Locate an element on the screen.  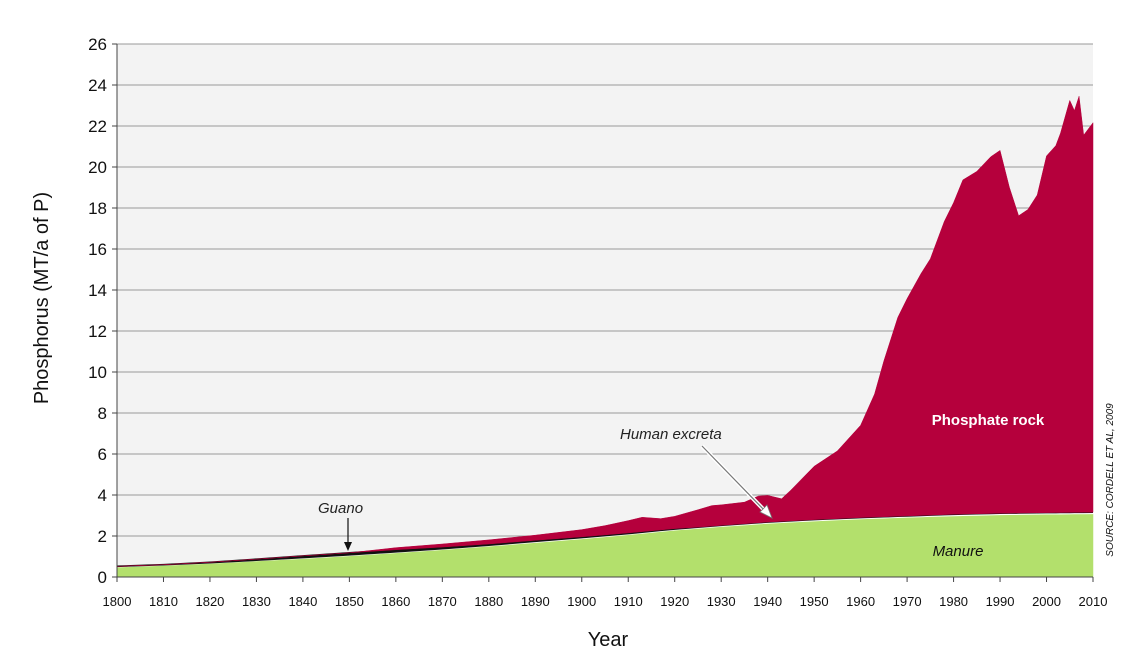
source-note: SOURCE: CORDELL ET AL, 2009 is located at coordinates (1110, 480).